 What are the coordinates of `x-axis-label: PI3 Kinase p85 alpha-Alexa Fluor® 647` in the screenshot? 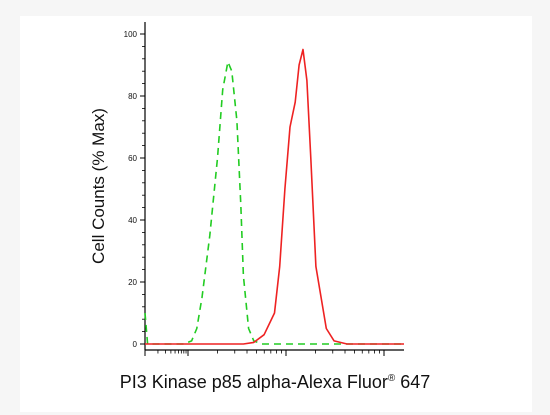 It's located at (275, 382).